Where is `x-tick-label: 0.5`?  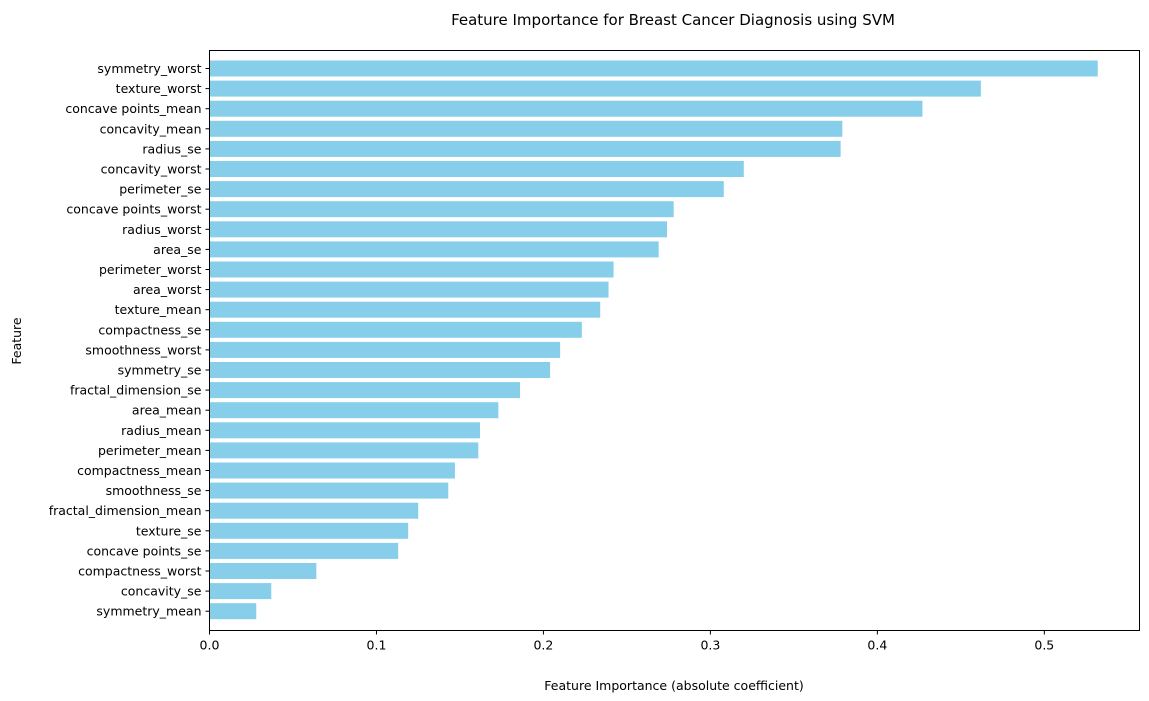
x-tick-label: 0.5 is located at coordinates (1044, 645).